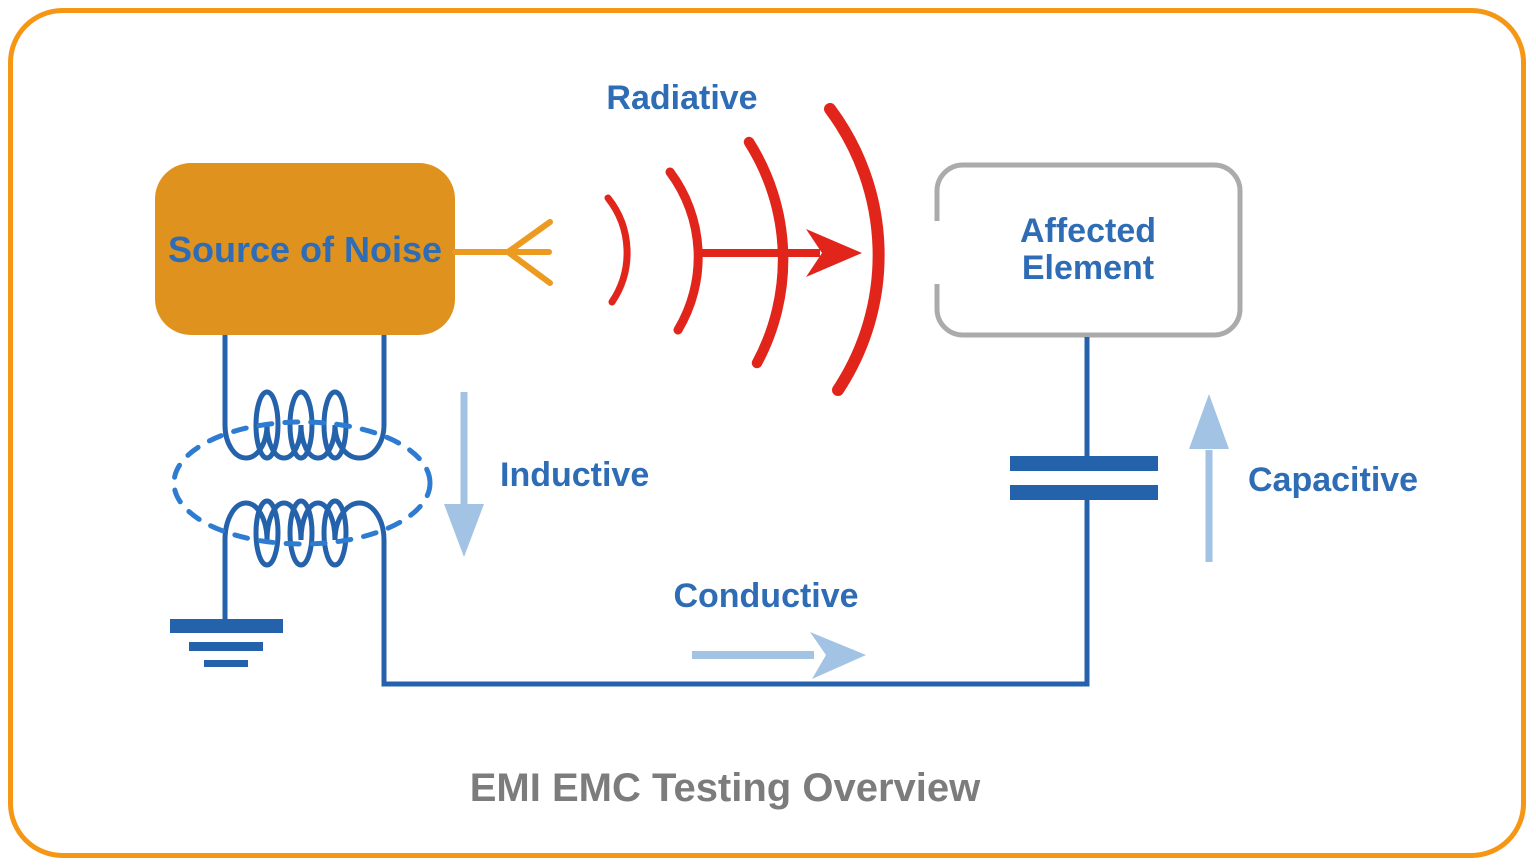 The height and width of the screenshot is (867, 1536). I want to click on radiative-label: Radiative, so click(681, 98).